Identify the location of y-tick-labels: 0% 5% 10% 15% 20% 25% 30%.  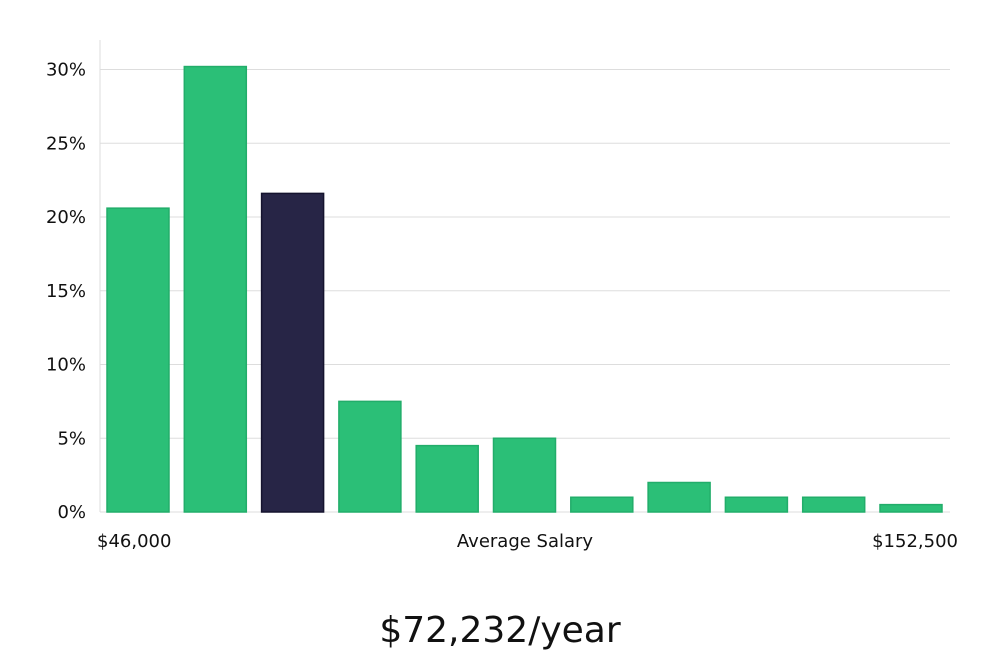
(66, 292).